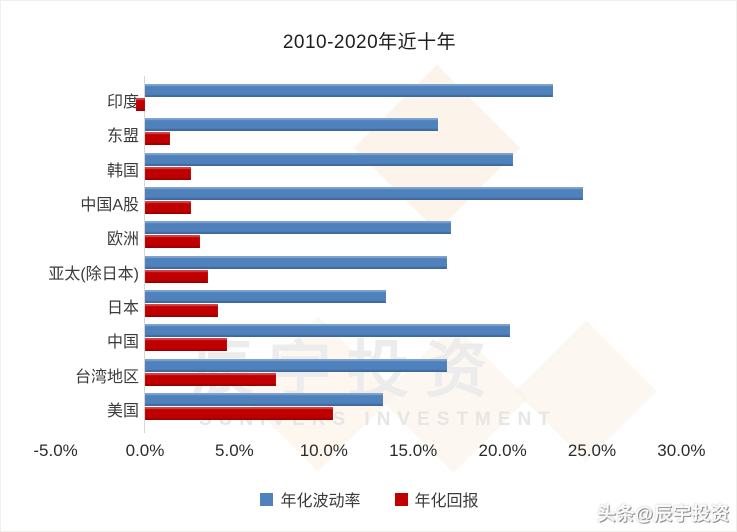 The height and width of the screenshot is (532, 737). Describe the element at coordinates (106, 377) in the screenshot. I see `category-label: 台湾地区` at that location.